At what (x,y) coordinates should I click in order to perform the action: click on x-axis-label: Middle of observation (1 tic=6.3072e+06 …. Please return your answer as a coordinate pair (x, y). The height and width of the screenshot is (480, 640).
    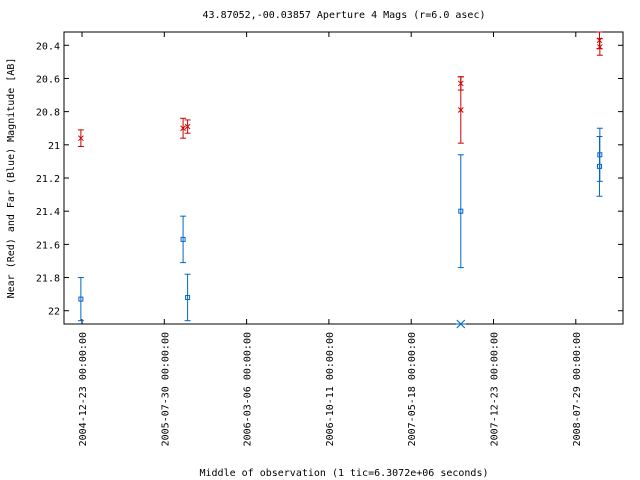
    Looking at the image, I should click on (344, 473).